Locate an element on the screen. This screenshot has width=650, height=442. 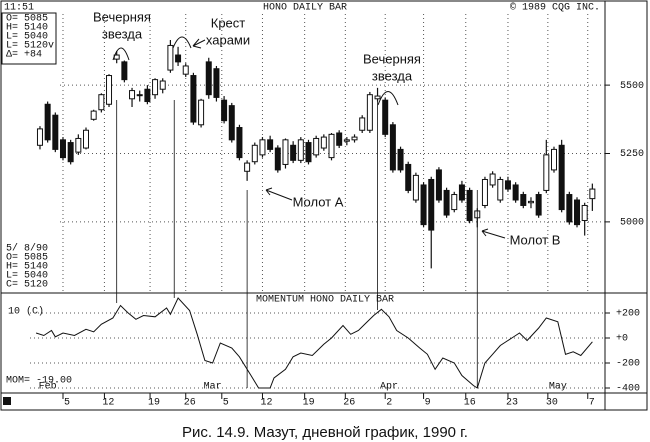
month-label: May is located at coordinates (558, 387).